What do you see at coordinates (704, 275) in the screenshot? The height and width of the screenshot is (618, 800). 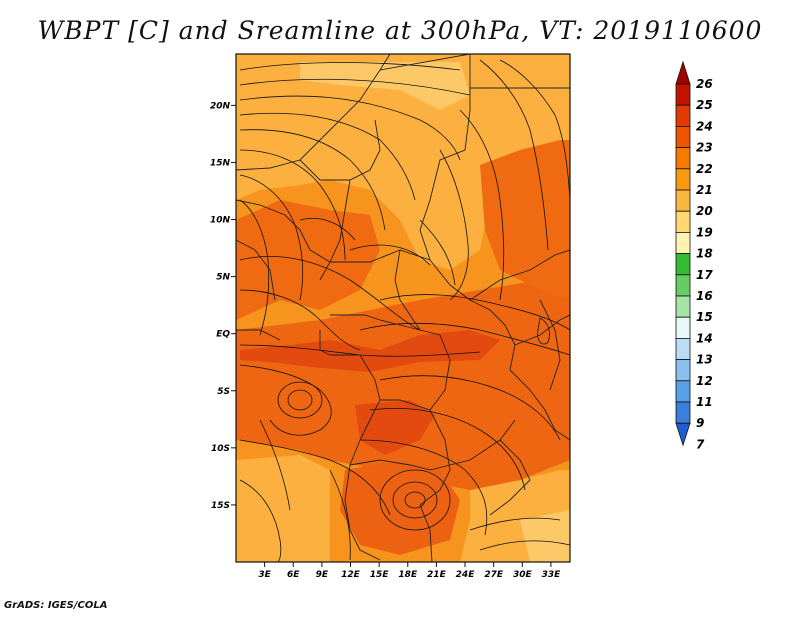 I see `colorbar-label: 17` at bounding box center [704, 275].